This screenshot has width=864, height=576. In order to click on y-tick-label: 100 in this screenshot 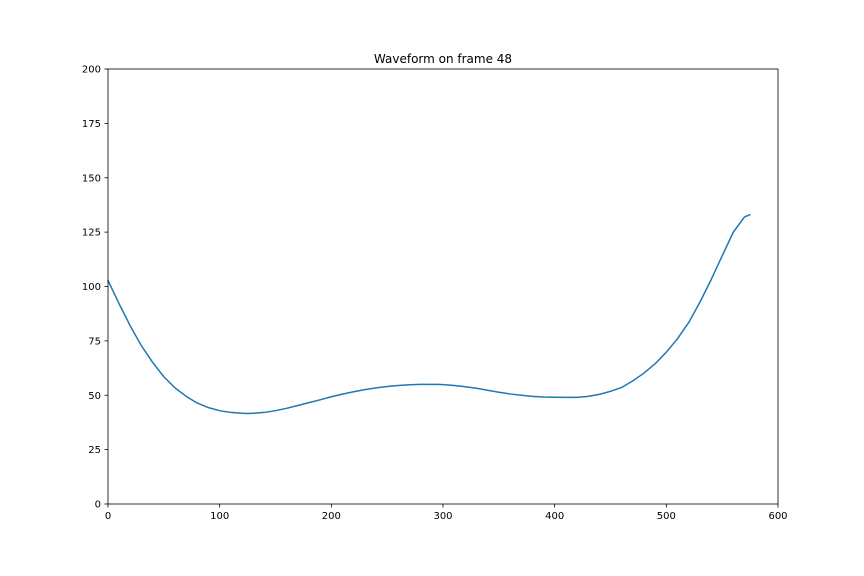, I will do `click(91, 287)`.